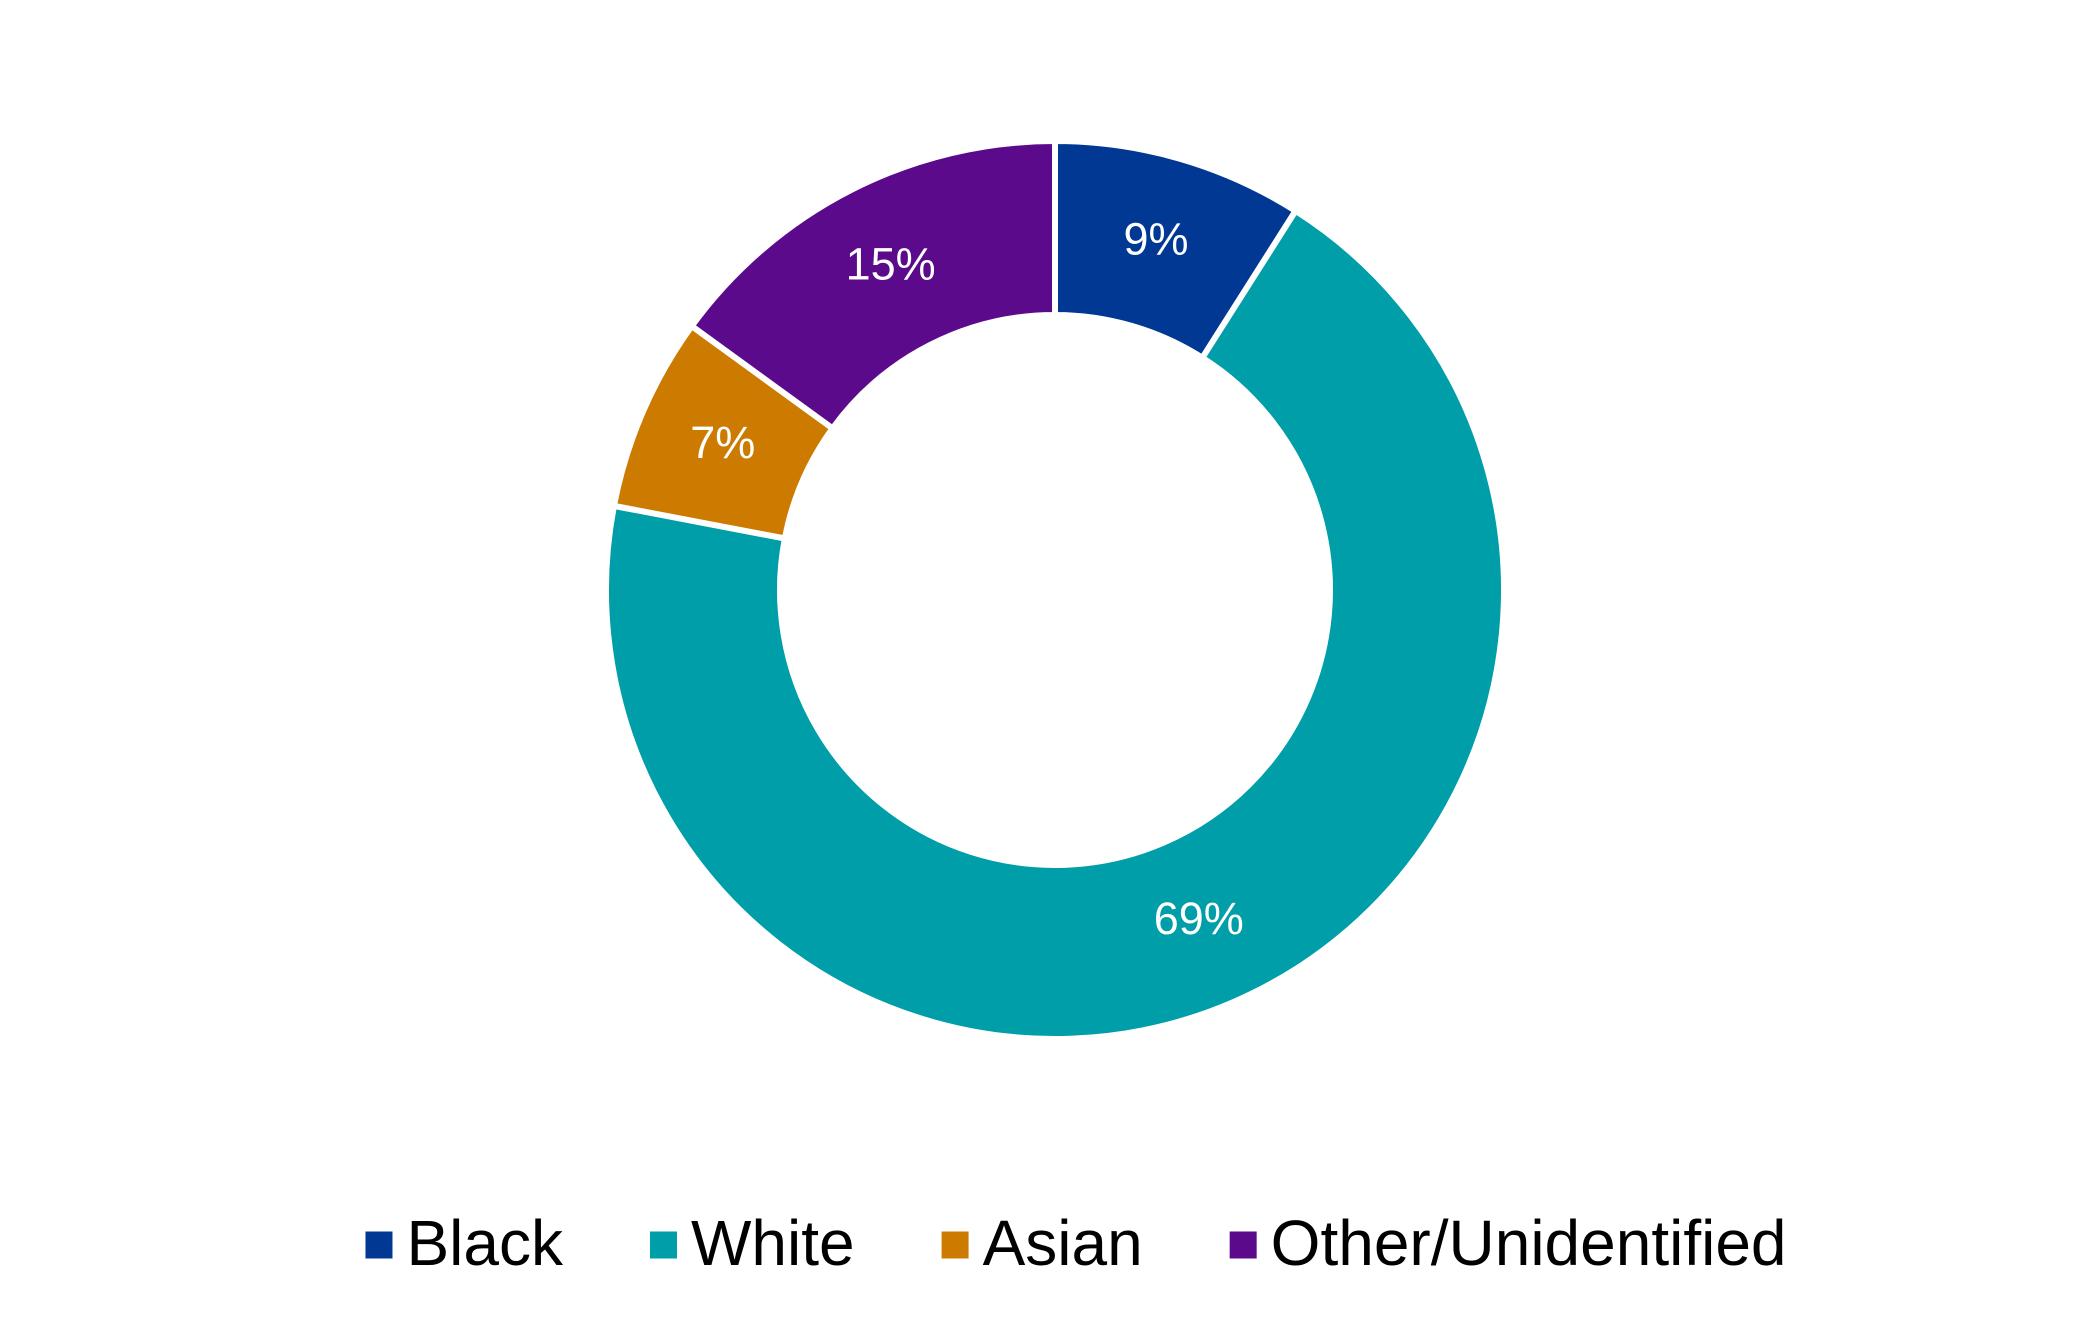 This screenshot has width=2096, height=1327. What do you see at coordinates (967, 578) in the screenshot?
I see `data-labels: 9% 69% 7% 15%` at bounding box center [967, 578].